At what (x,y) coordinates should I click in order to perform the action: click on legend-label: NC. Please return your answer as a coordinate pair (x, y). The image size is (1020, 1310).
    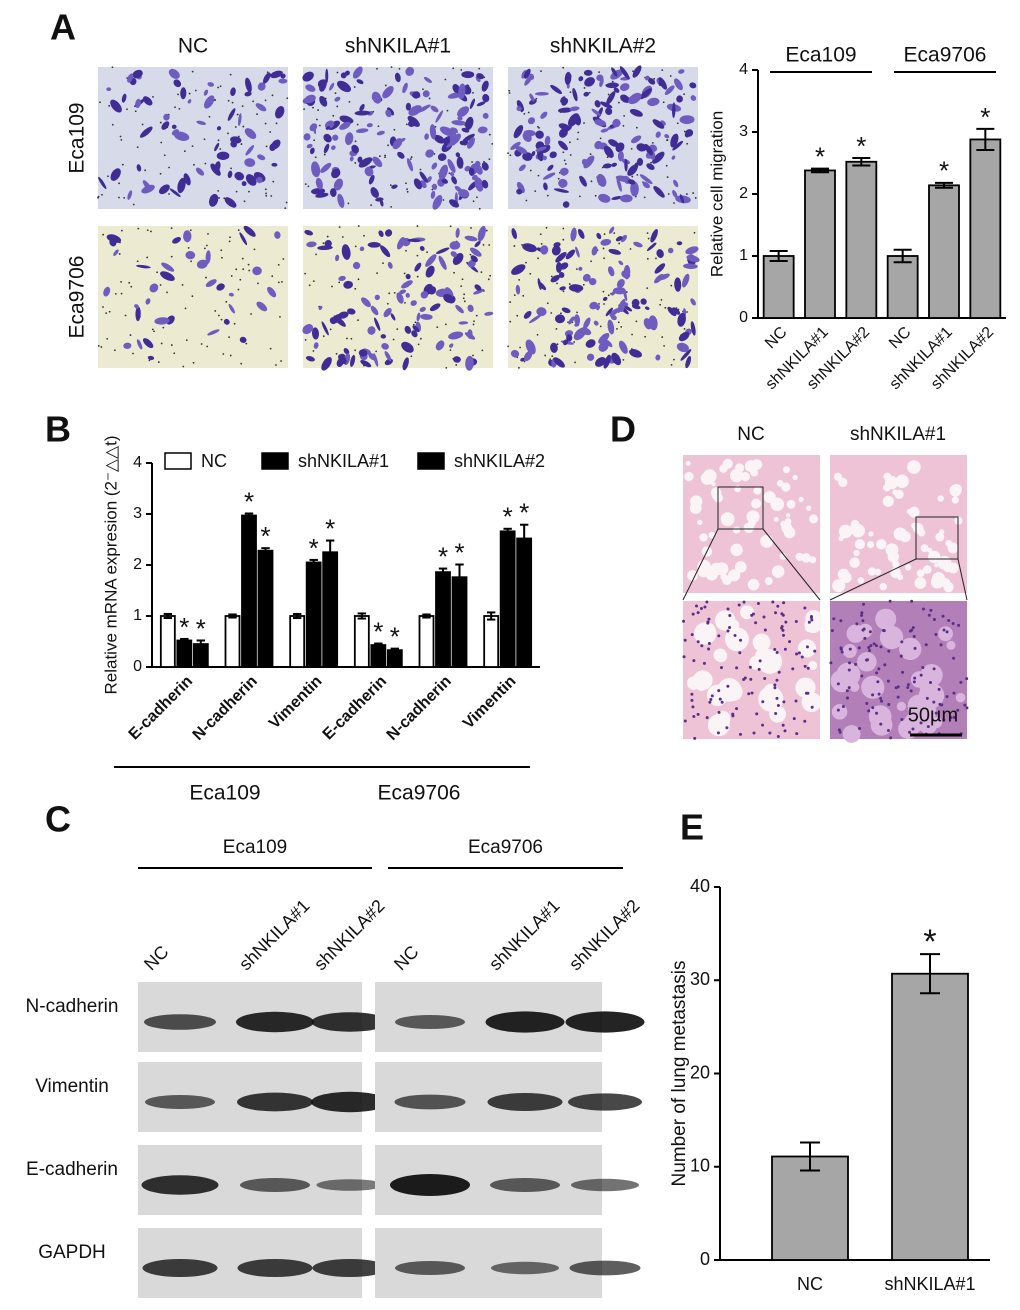
    Looking at the image, I should click on (214, 461).